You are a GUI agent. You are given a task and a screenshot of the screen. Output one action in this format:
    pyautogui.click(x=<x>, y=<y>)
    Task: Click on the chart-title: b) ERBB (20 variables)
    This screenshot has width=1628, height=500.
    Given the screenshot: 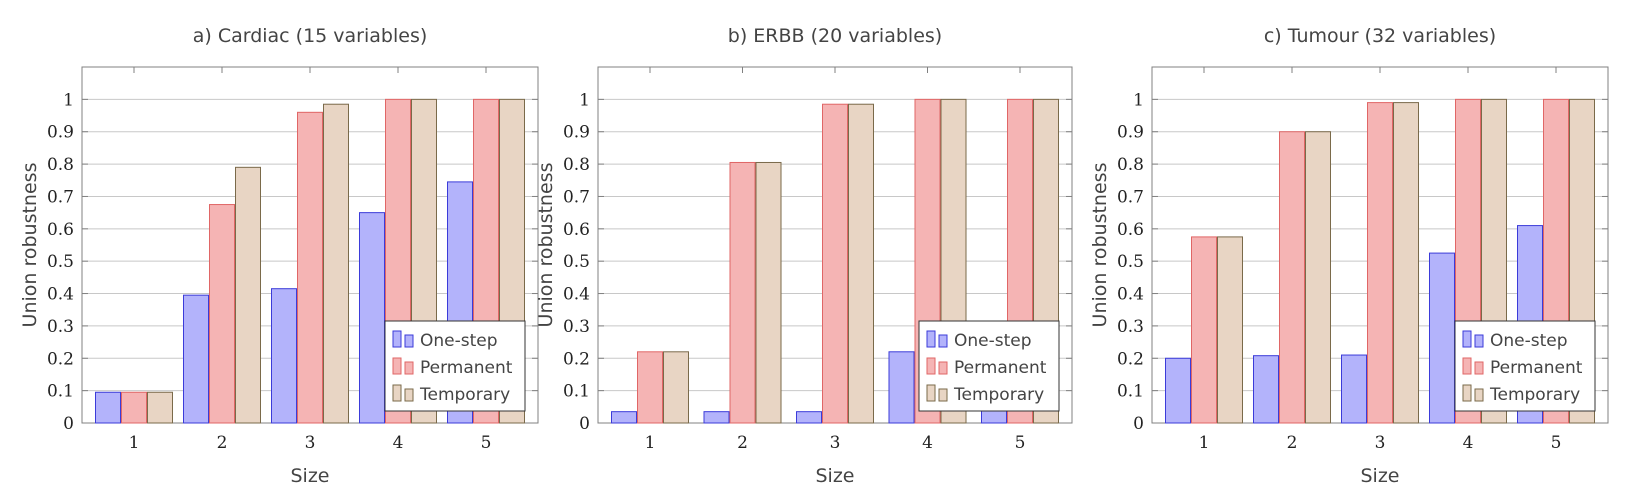 What is the action you would take?
    pyautogui.click(x=835, y=36)
    